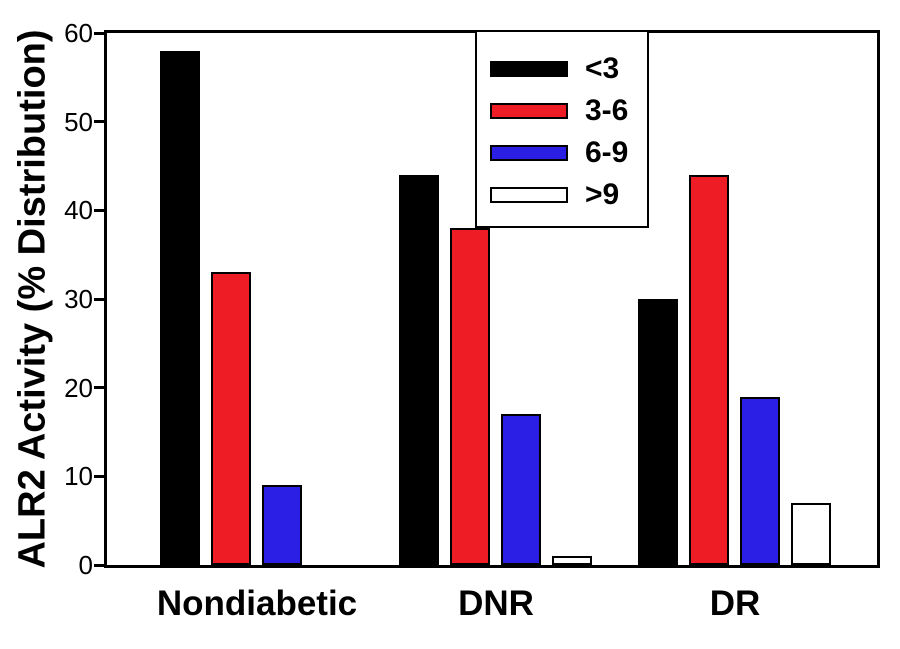 The width and height of the screenshot is (900, 649). What do you see at coordinates (180, 308) in the screenshot?
I see `bar-nondiabetic-lt3` at bounding box center [180, 308].